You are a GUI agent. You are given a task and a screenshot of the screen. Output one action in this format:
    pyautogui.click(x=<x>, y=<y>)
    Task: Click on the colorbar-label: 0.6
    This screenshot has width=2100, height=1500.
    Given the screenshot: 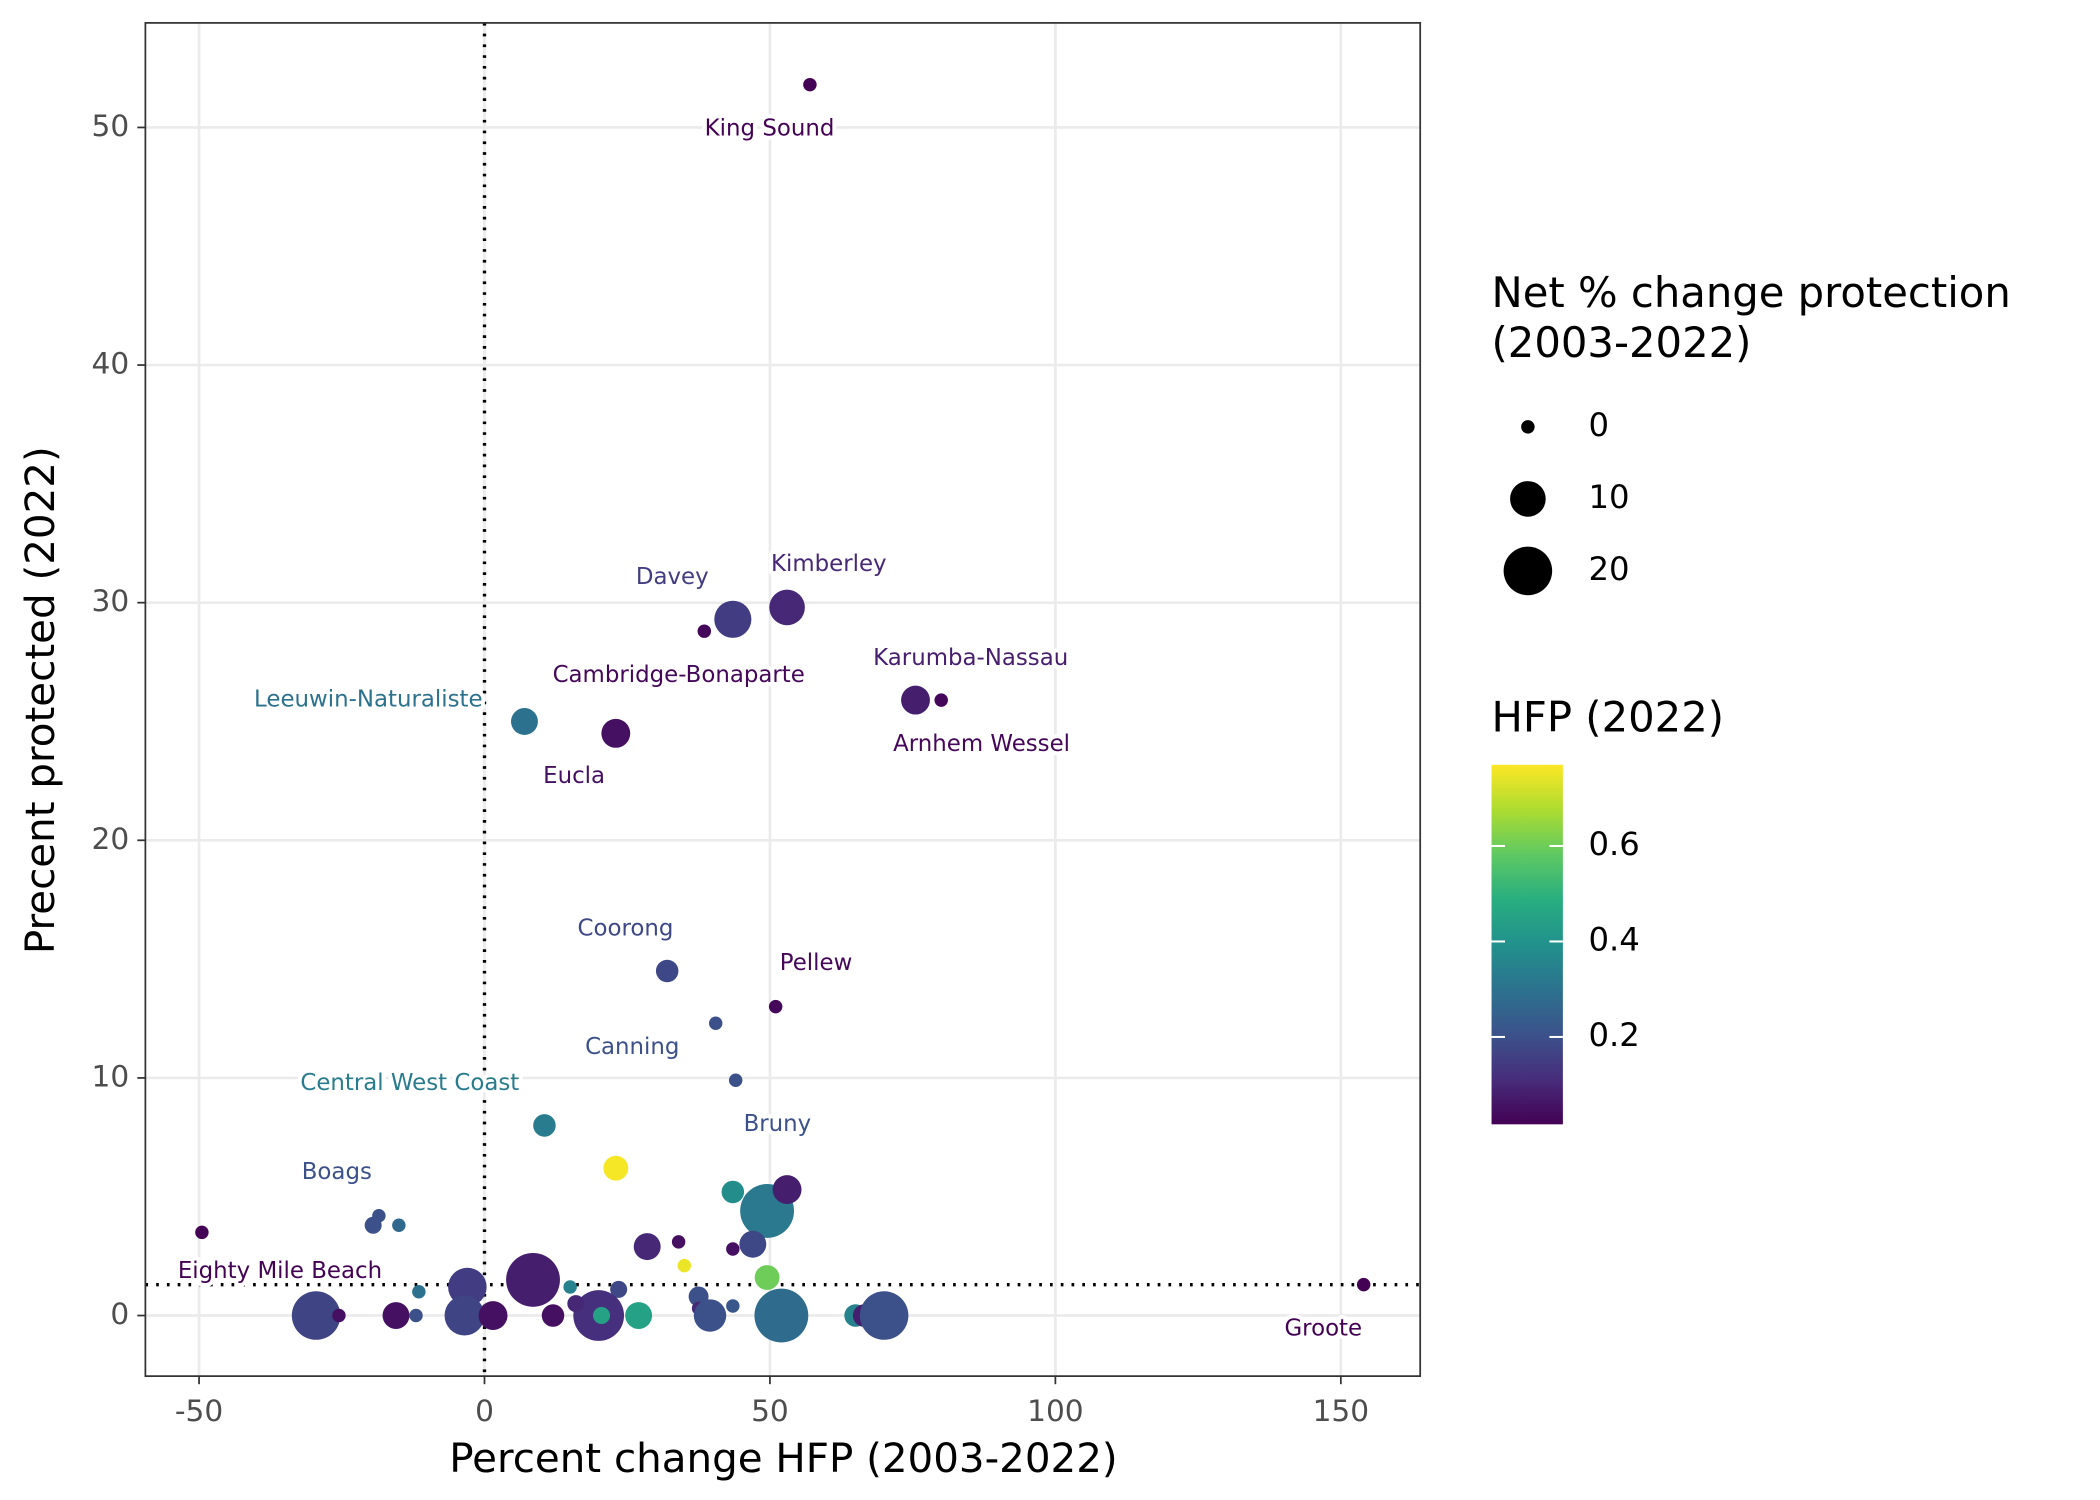 What is the action you would take?
    pyautogui.click(x=1613, y=844)
    